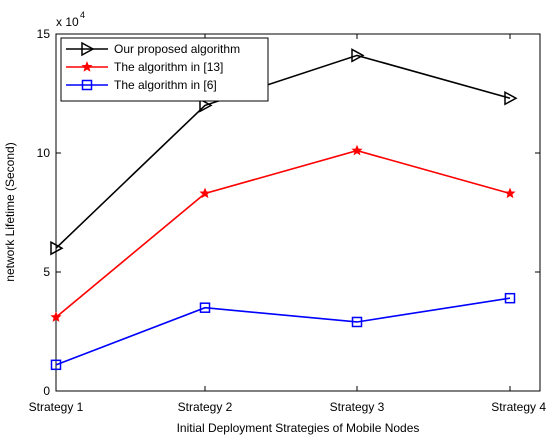 The height and width of the screenshot is (447, 550). I want to click on legend-entry: The algorithm in [13], so click(144, 67).